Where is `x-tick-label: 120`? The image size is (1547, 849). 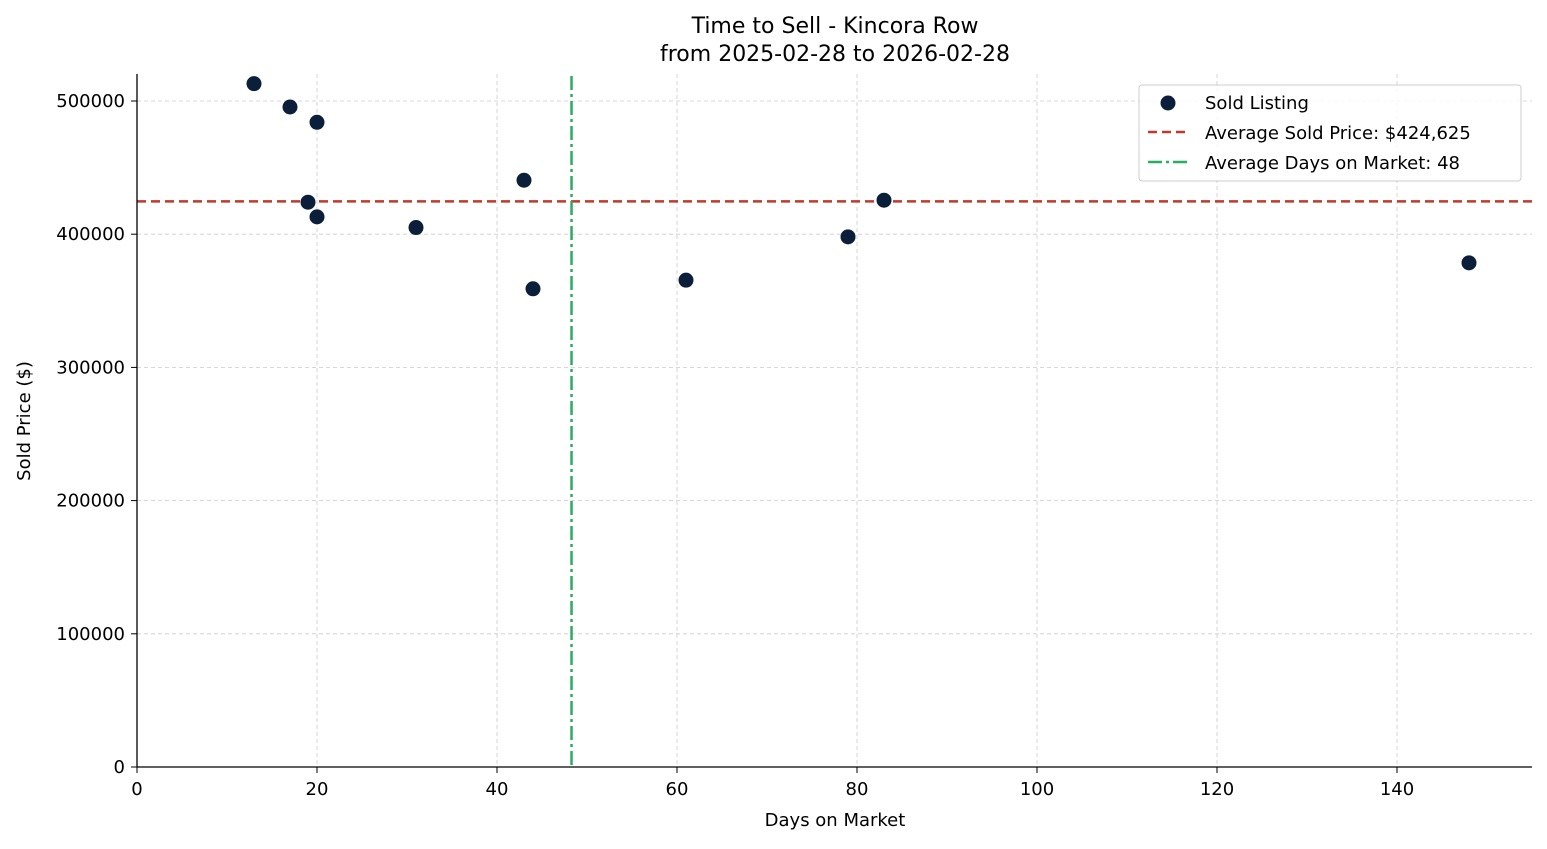 x-tick-label: 120 is located at coordinates (1217, 789).